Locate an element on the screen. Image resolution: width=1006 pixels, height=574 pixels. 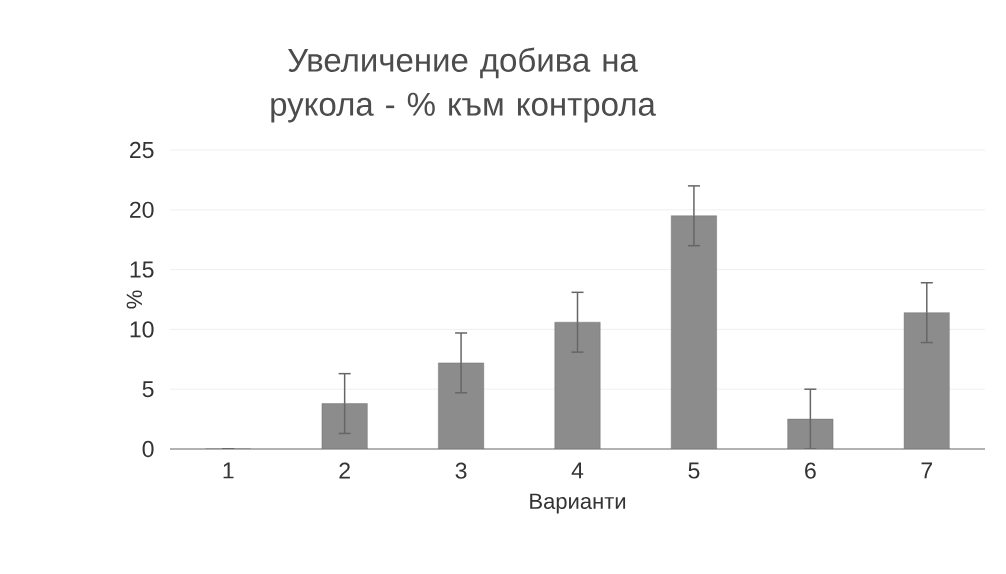
x-tick-label: 1 is located at coordinates (228, 470).